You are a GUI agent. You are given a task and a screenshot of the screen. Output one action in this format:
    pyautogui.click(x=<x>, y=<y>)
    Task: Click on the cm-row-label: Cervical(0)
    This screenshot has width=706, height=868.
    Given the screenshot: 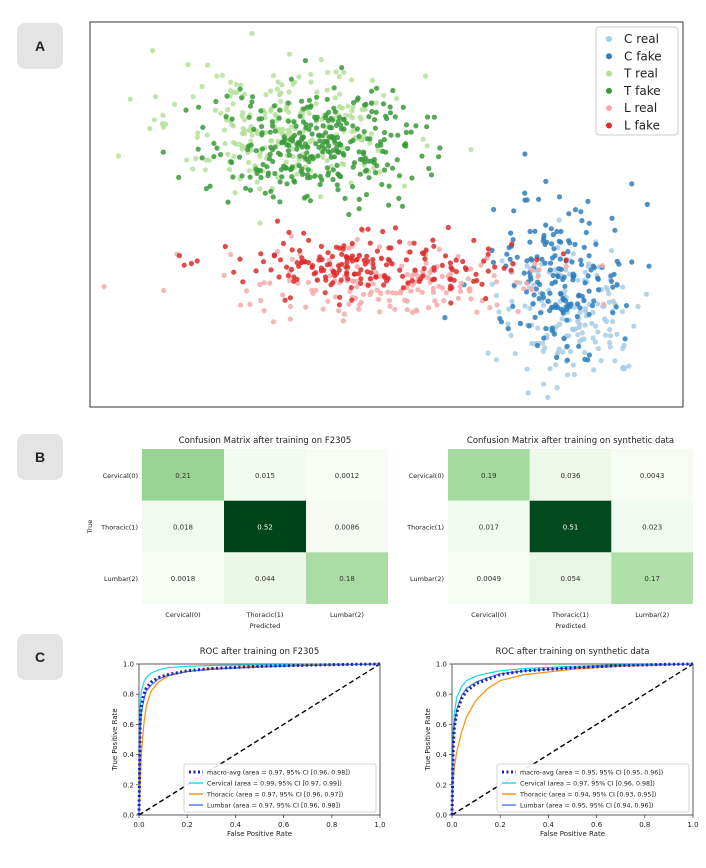 What is the action you would take?
    pyautogui.click(x=120, y=476)
    